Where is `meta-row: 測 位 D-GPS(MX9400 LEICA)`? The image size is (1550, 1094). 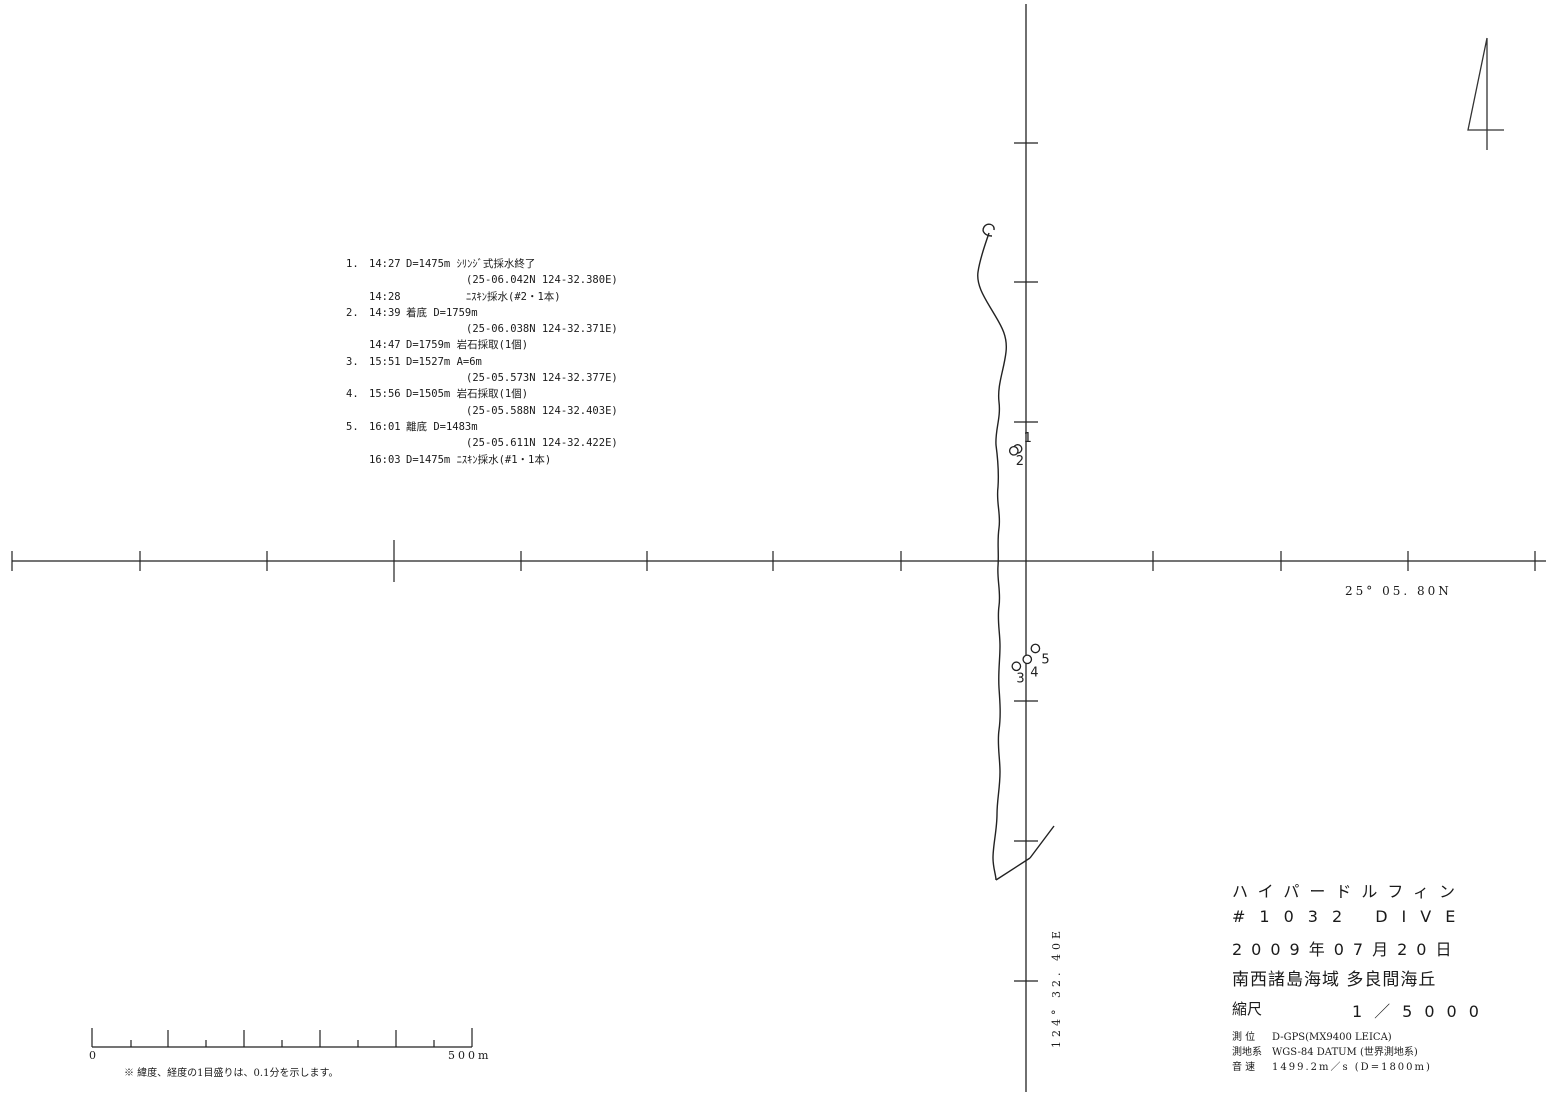
meta-row: 測 位 D-GPS(MX9400 LEICA) is located at coordinates (1312, 1037).